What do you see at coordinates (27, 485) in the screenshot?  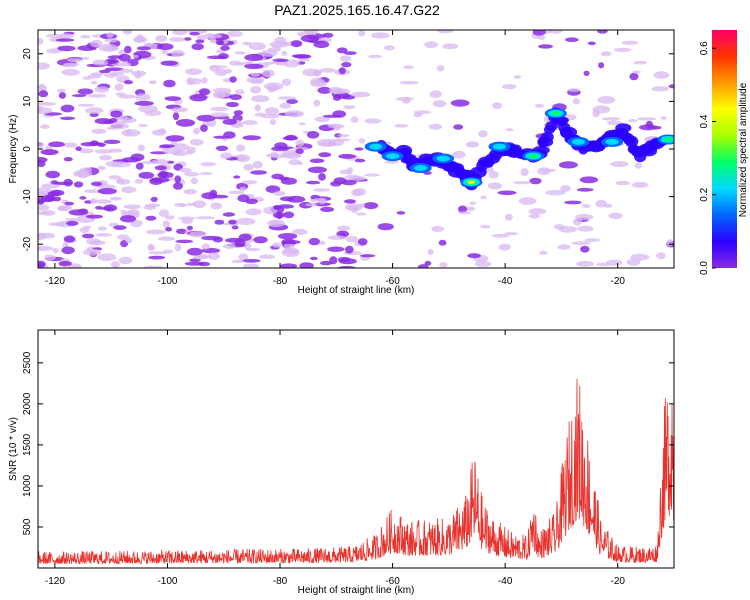 I see `y-tick-label: 1000` at bounding box center [27, 485].